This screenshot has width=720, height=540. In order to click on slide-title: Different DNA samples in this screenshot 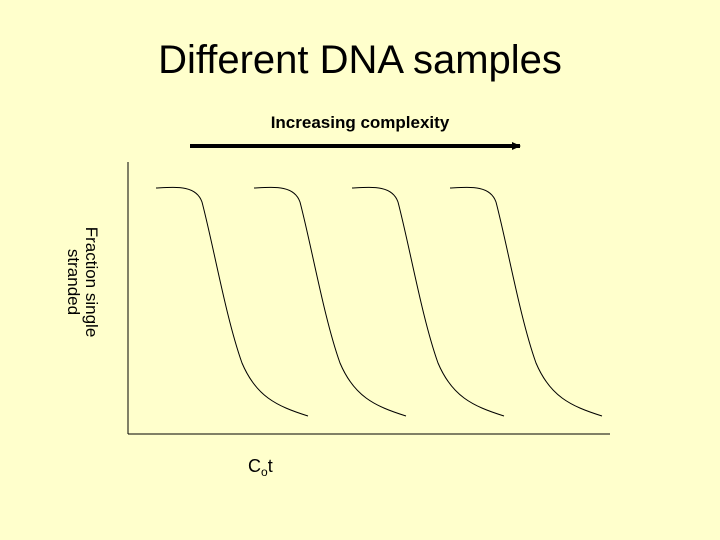, I will do `click(360, 60)`.